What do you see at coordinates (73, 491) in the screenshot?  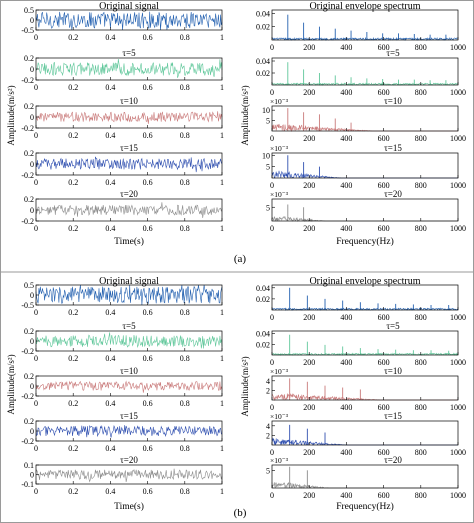 I see `x-tick-label: 0.2` at bounding box center [73, 491].